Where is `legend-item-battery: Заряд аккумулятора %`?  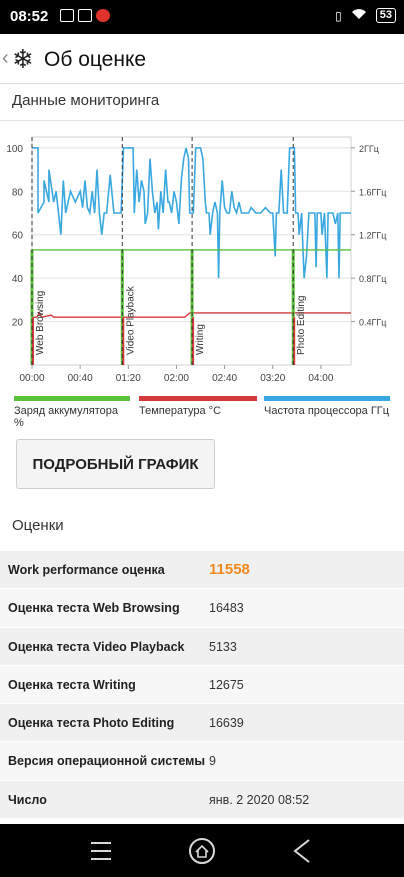 legend-item-battery: Заряд аккумулятора % is located at coordinates (72, 412).